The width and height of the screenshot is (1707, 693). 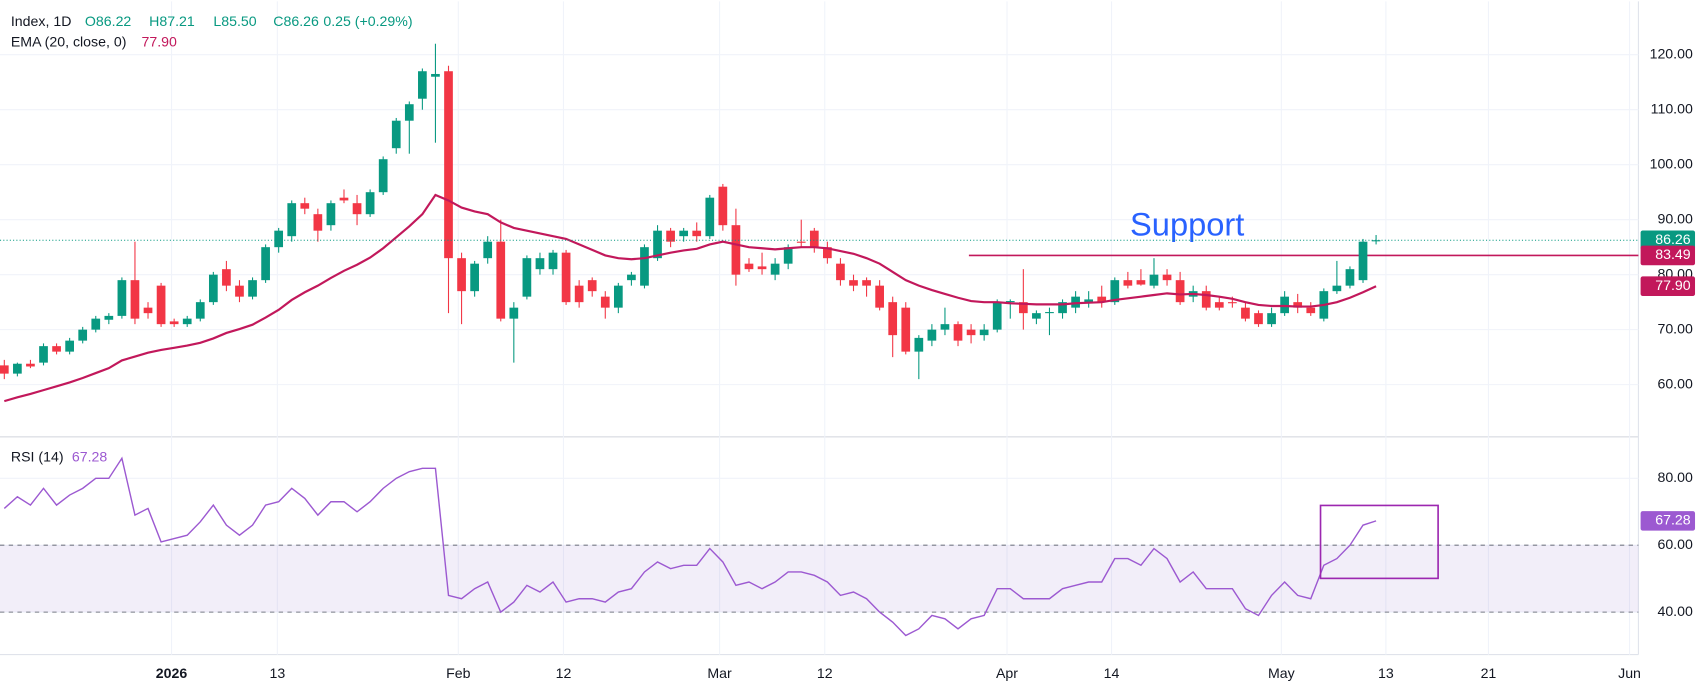 I want to click on support-label: Support, so click(x=1187, y=223).